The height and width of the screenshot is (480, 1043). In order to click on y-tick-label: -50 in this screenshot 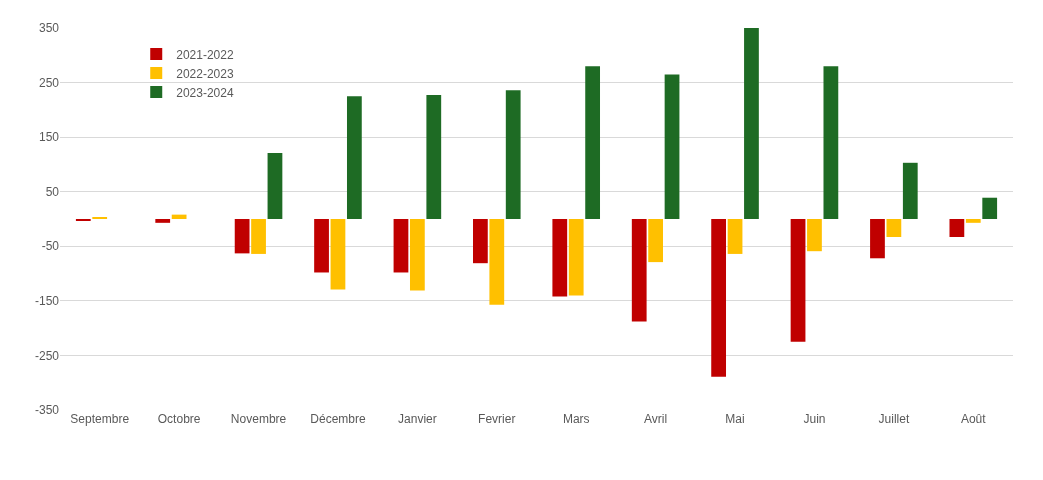, I will do `click(50, 246)`.